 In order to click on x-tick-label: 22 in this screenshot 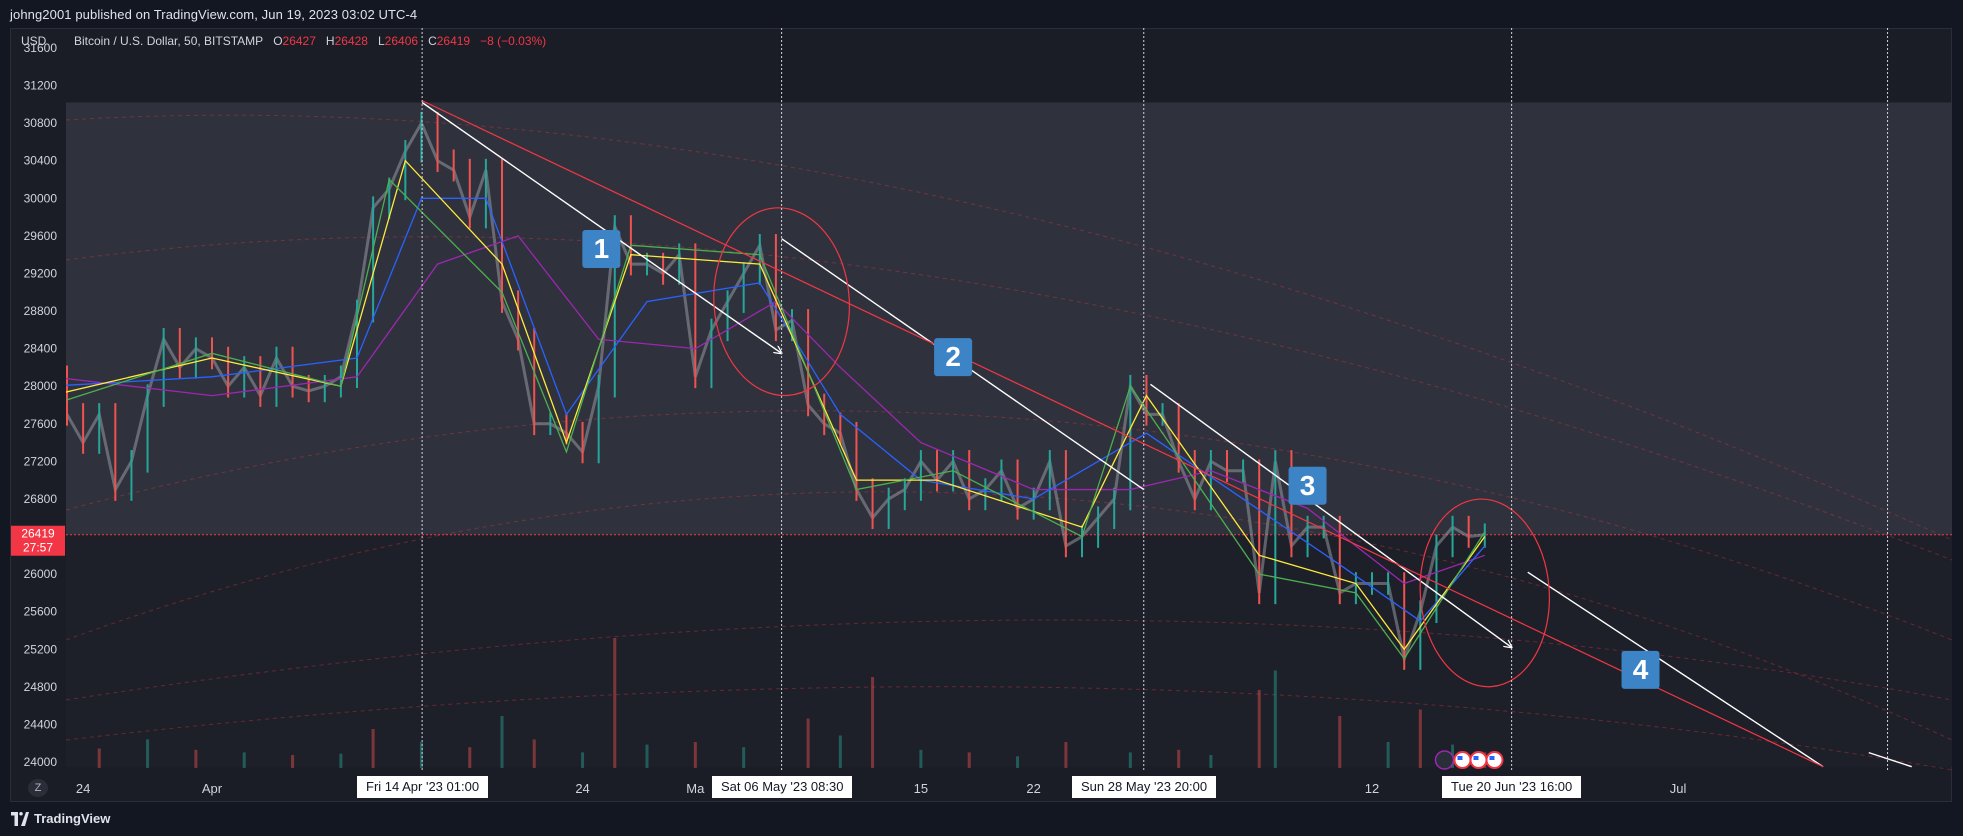, I will do `click(1033, 788)`.